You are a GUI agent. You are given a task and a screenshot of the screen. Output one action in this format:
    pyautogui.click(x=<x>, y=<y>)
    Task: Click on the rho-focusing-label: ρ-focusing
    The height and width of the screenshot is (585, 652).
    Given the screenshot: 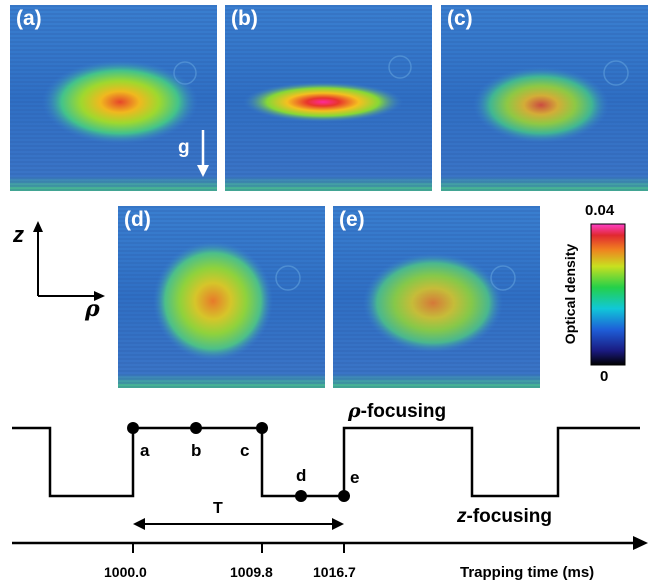 What is the action you would take?
    pyautogui.click(x=397, y=411)
    